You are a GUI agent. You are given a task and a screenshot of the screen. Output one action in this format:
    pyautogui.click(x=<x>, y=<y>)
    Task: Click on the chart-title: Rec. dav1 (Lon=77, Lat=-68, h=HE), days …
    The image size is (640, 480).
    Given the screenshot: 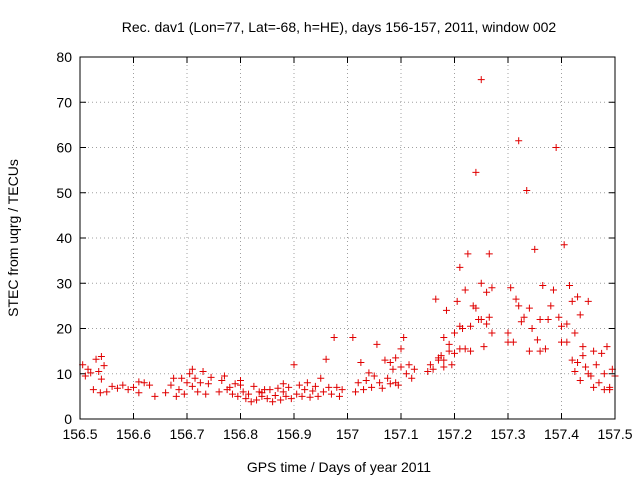 What is the action you would take?
    pyautogui.click(x=339, y=27)
    